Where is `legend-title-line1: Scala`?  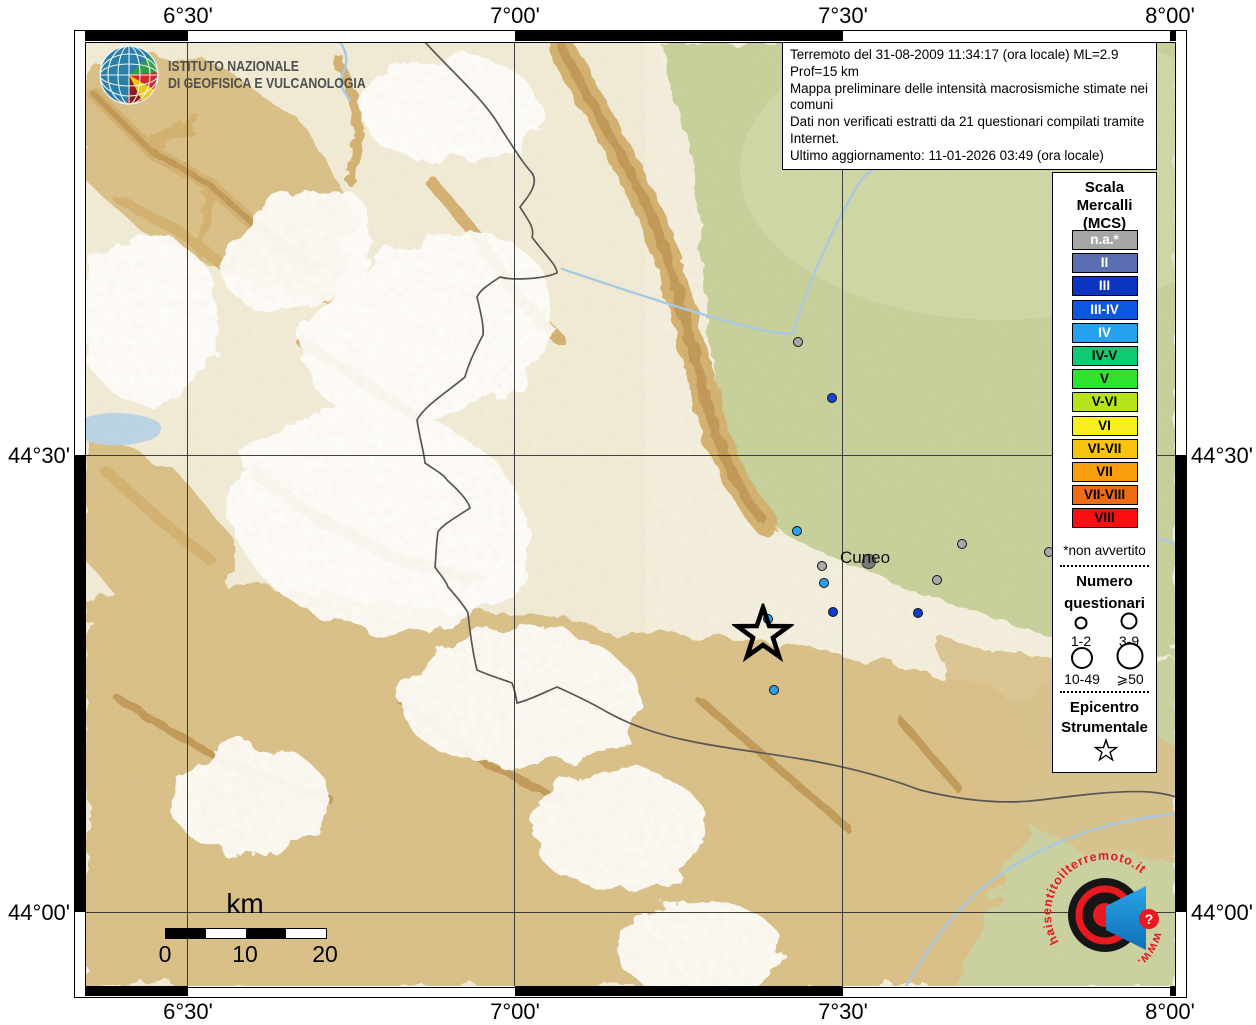 legend-title-line1: Scala is located at coordinates (1104, 187).